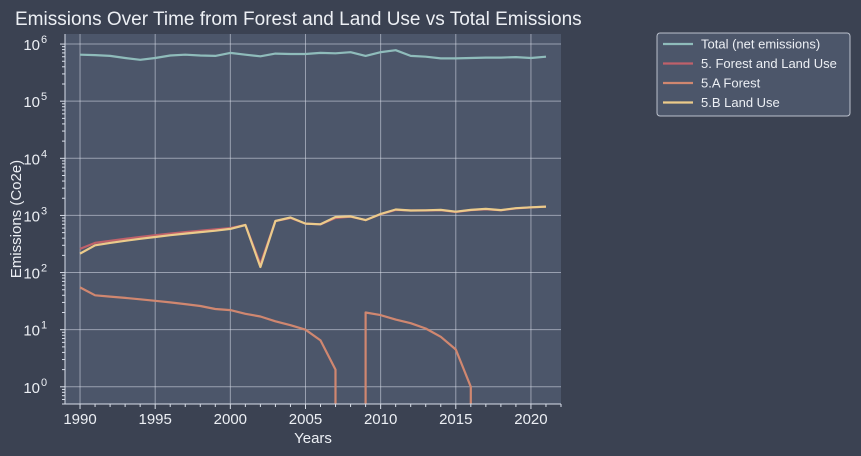 The width and height of the screenshot is (861, 456). What do you see at coordinates (740, 102) in the screenshot?
I see `legend-label-4: 5.B Land Use` at bounding box center [740, 102].